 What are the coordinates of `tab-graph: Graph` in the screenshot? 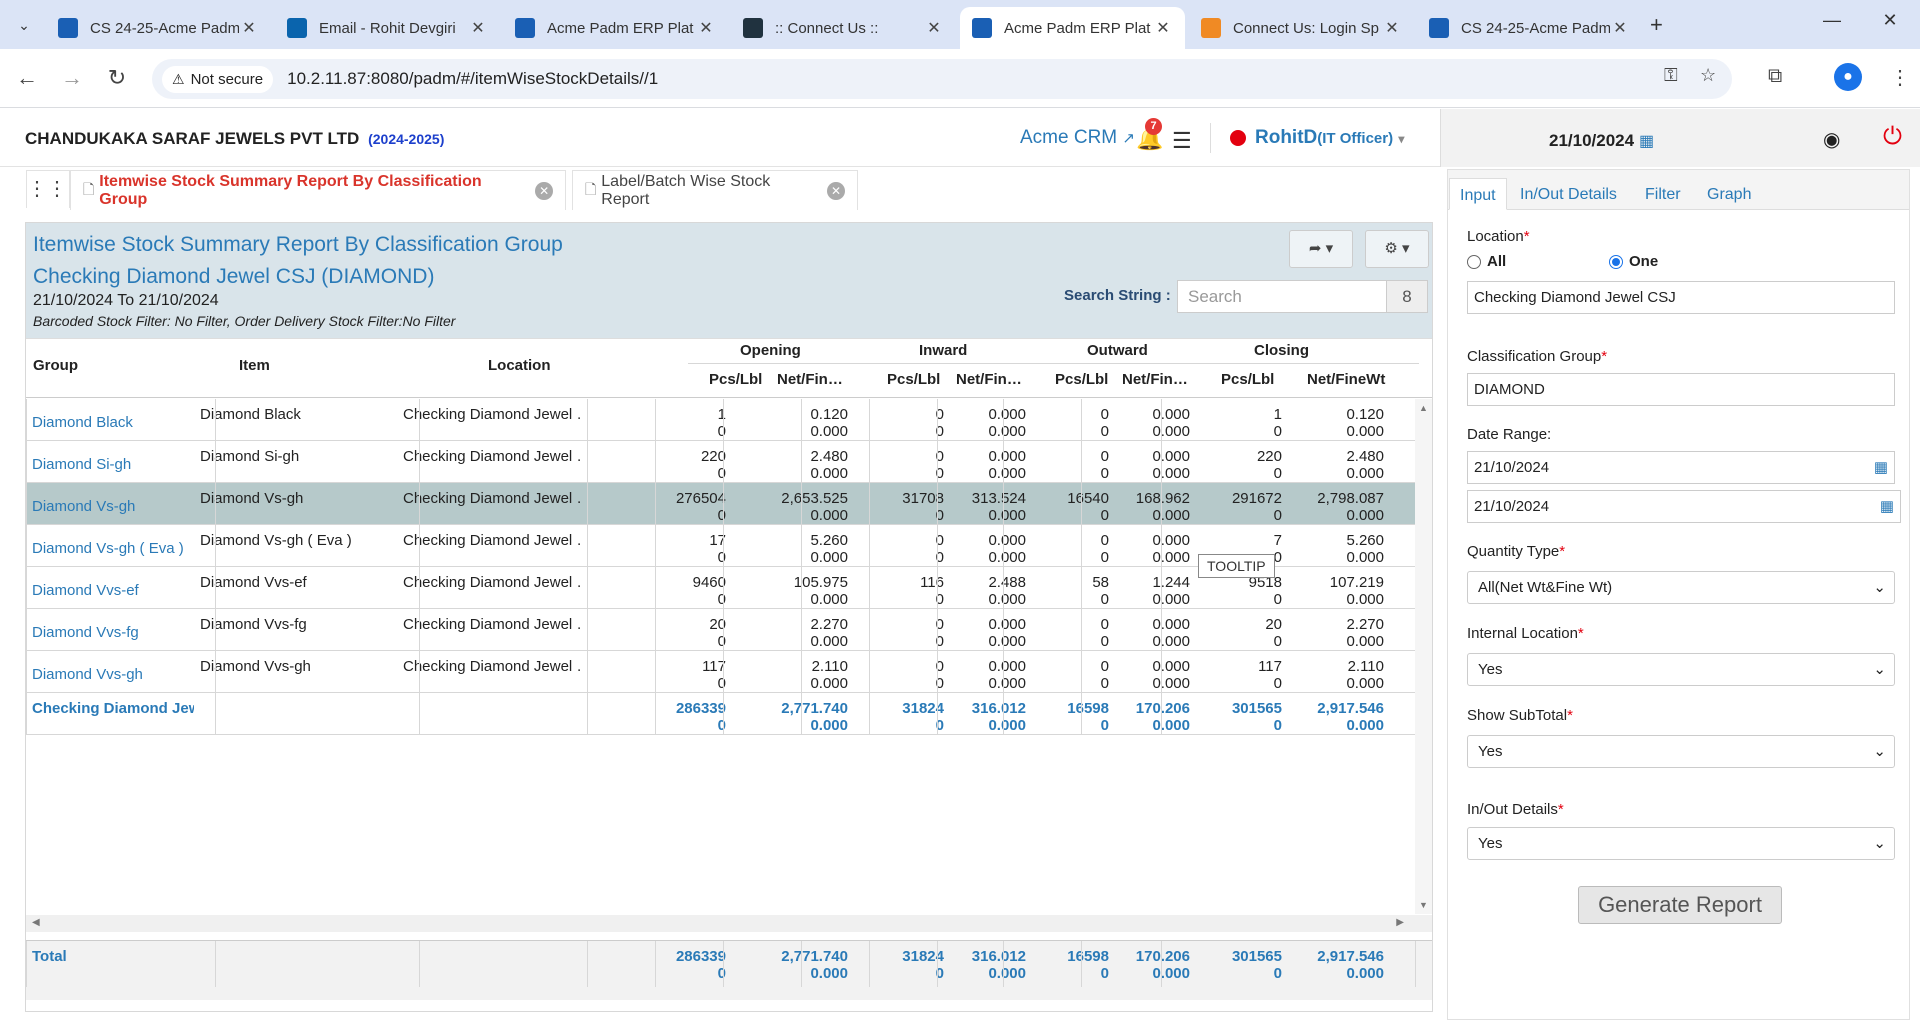 It's located at (1729, 194).